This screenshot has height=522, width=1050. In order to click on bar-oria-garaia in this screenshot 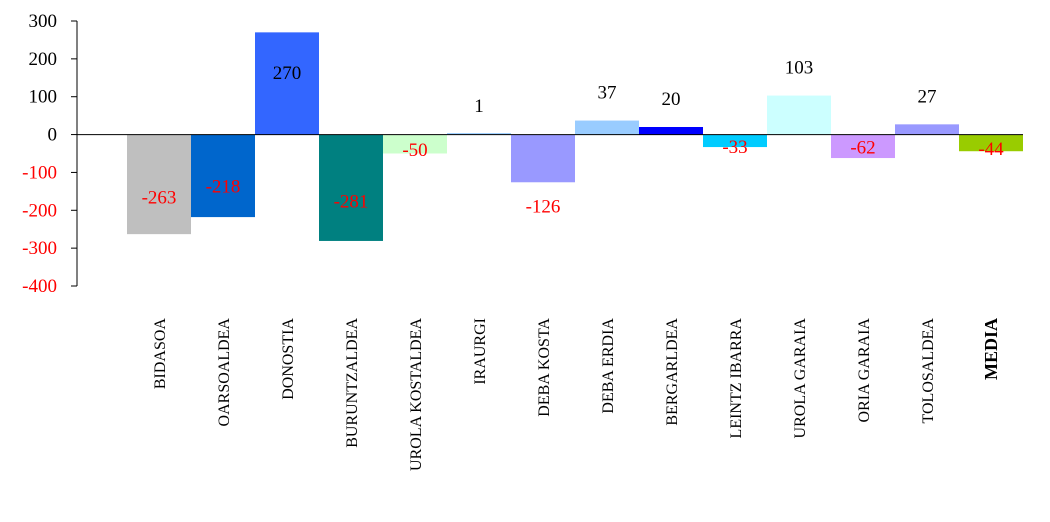, I will do `click(863, 146)`.